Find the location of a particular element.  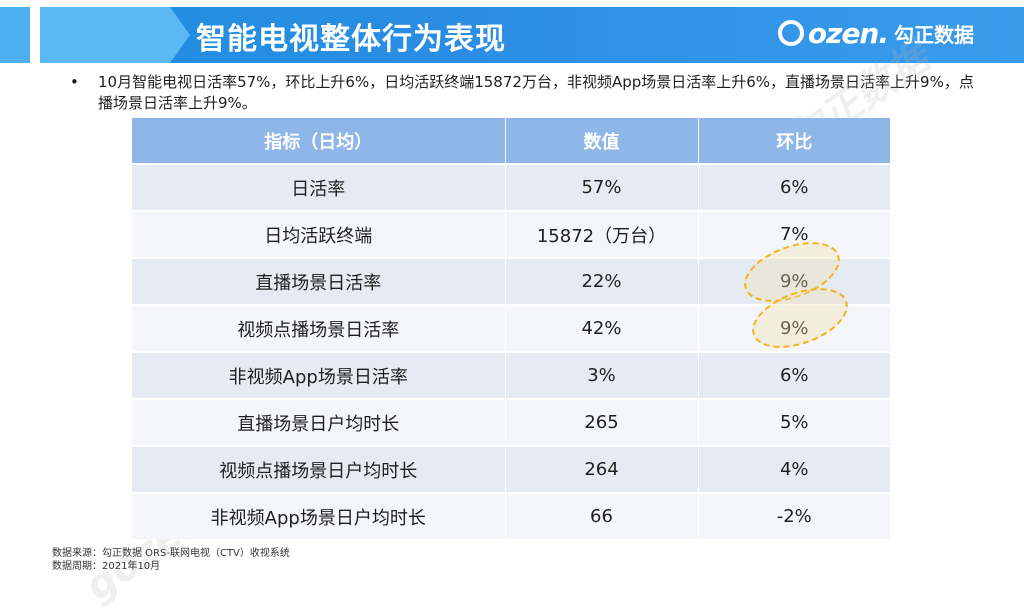

logo-g-icon is located at coordinates (790, 33).